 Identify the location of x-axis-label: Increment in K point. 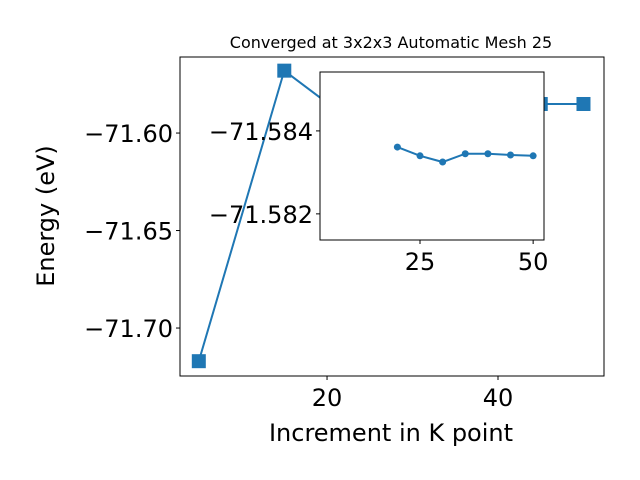
(391, 433).